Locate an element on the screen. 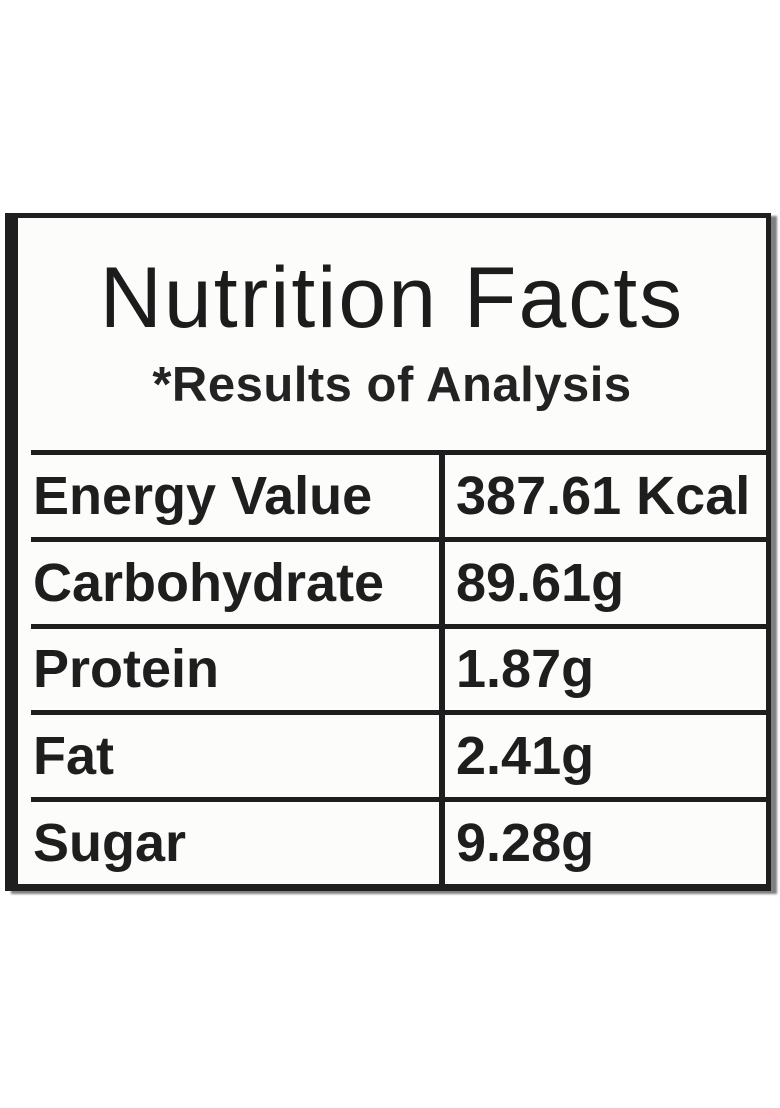 The width and height of the screenshot is (780, 1108). nutrient-name: Fat is located at coordinates (73, 756).